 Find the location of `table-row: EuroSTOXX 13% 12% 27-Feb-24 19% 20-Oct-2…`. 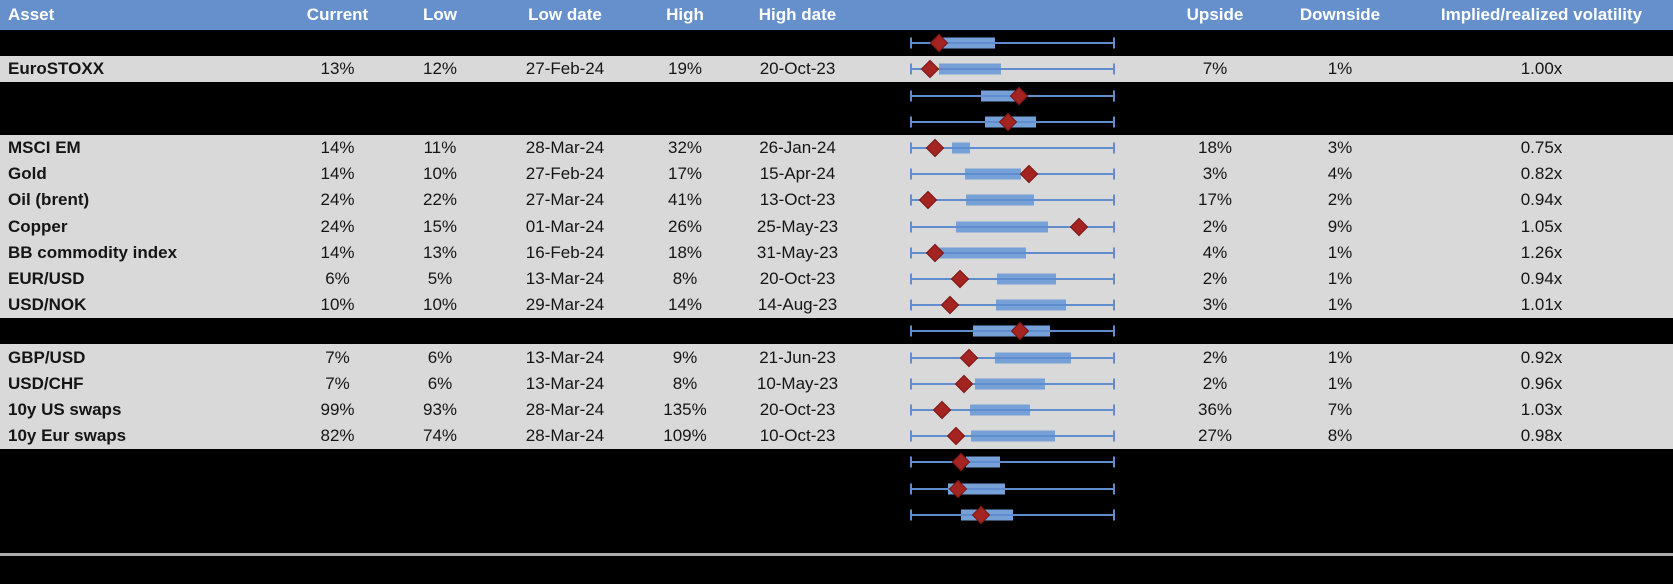

table-row: EuroSTOXX 13% 12% 27-Feb-24 19% 20-Oct-2… is located at coordinates (836, 69).